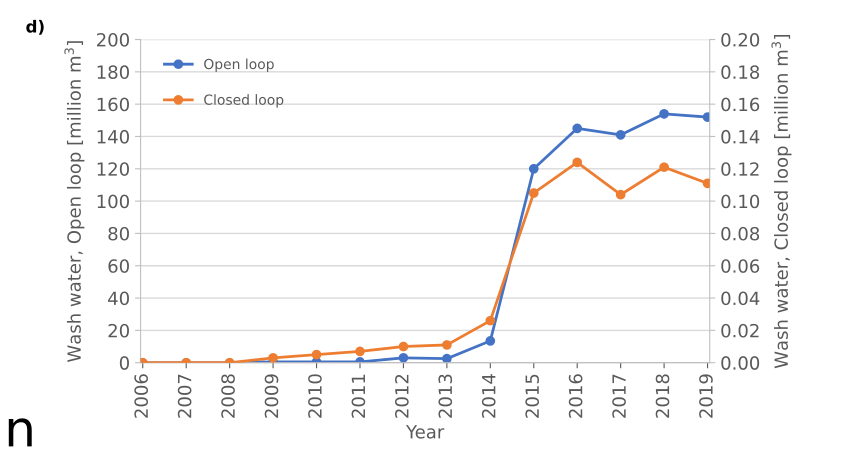 Image resolution: width=852 pixels, height=465 pixels. I want to click on y2-tick-label: 0.20, so click(740, 39).